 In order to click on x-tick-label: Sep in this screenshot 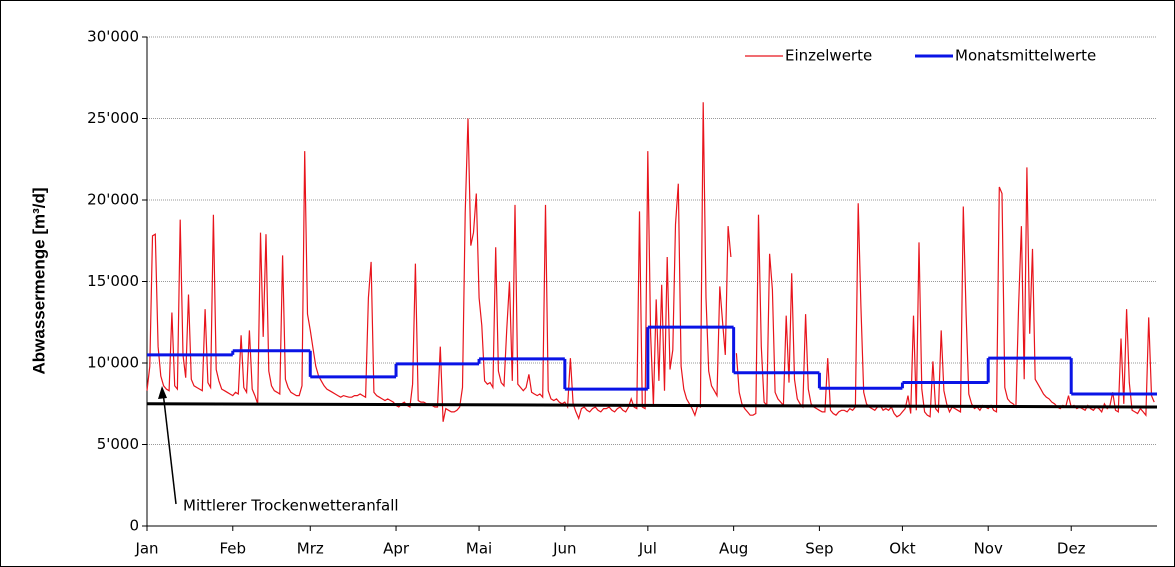, I will do `click(819, 549)`.